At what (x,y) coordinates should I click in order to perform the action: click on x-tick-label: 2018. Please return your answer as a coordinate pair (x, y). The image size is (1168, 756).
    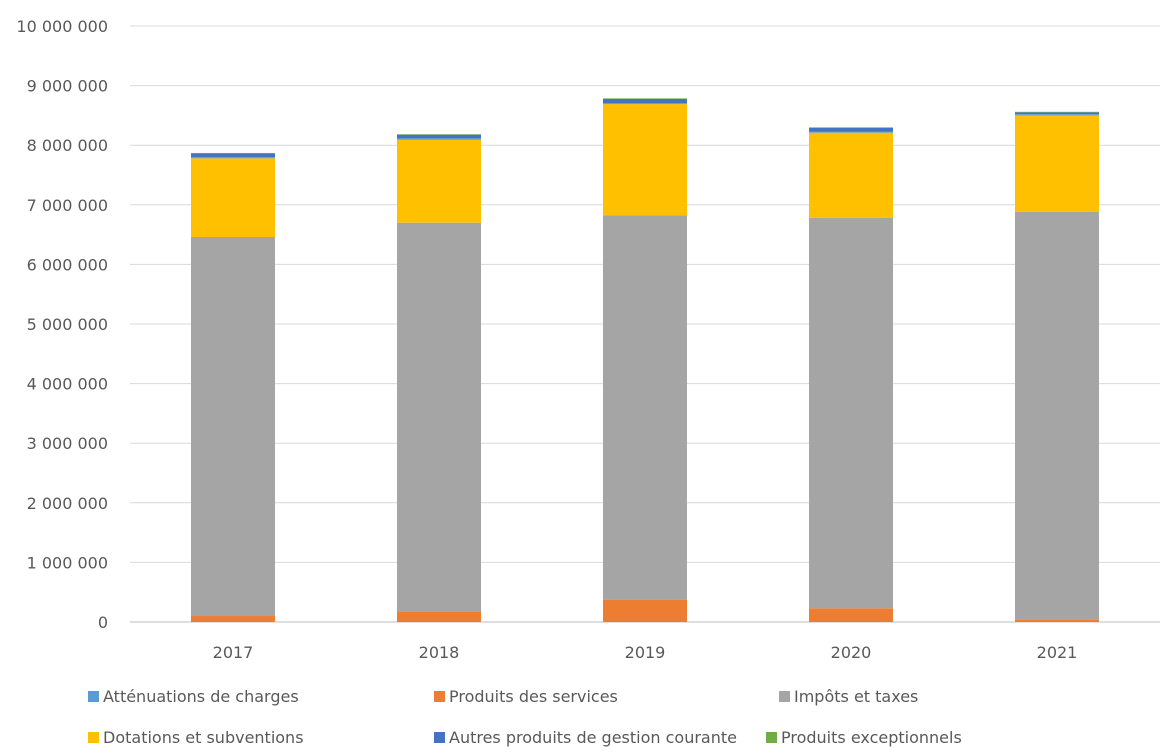
    Looking at the image, I should click on (439, 652).